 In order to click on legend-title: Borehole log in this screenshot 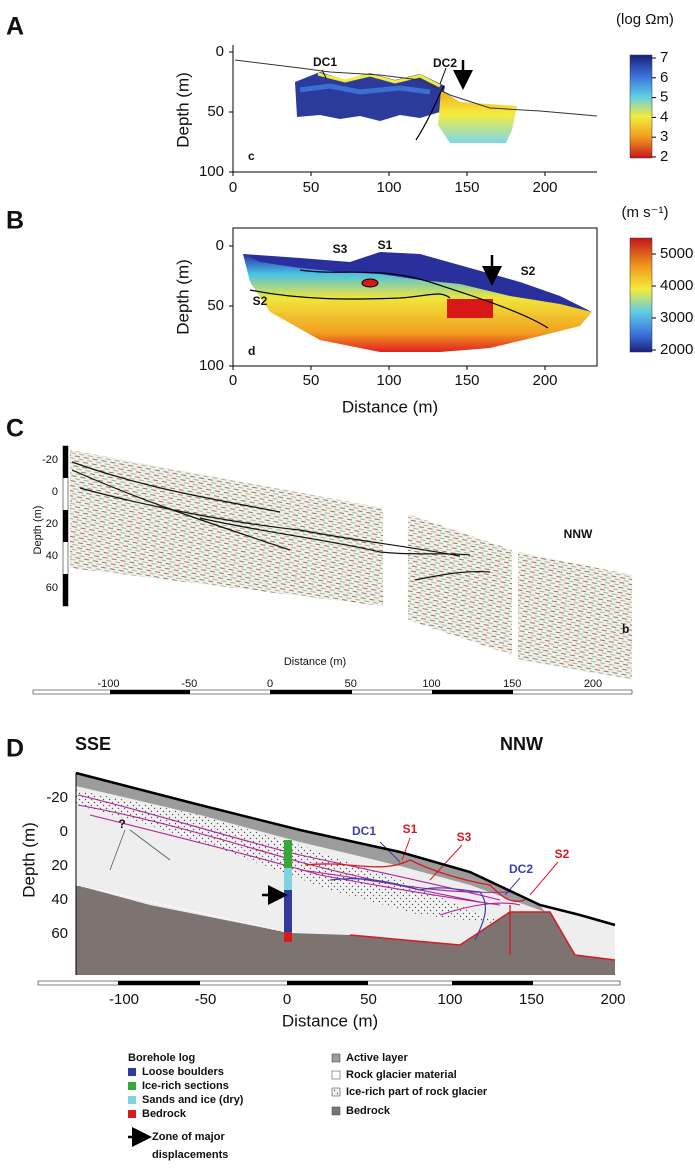, I will do `click(161, 1058)`.